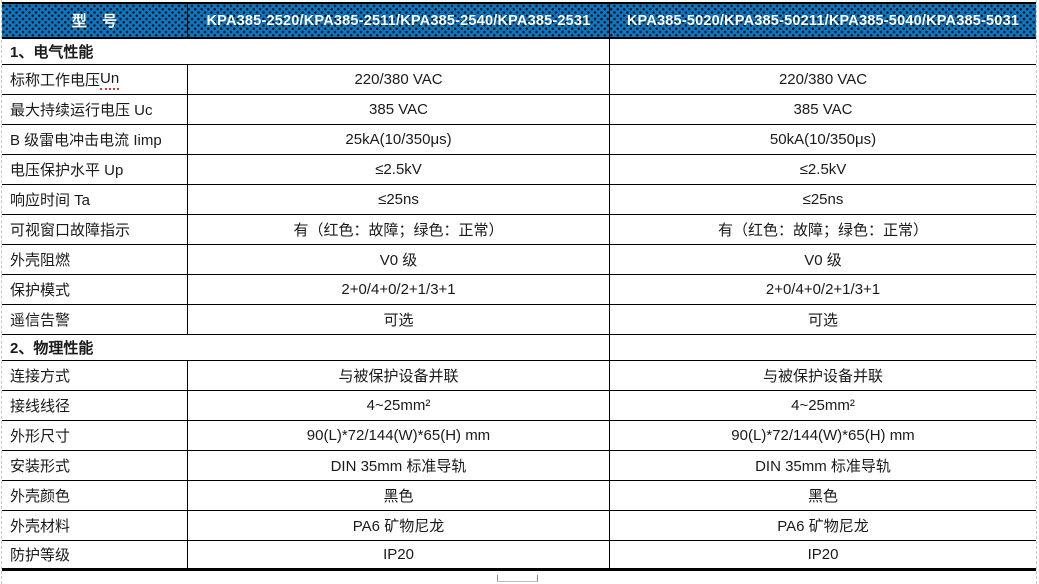  I want to click on spec-row: 电压保护水平 Up ≤2.5kV ≤2.5kV, so click(519, 170).